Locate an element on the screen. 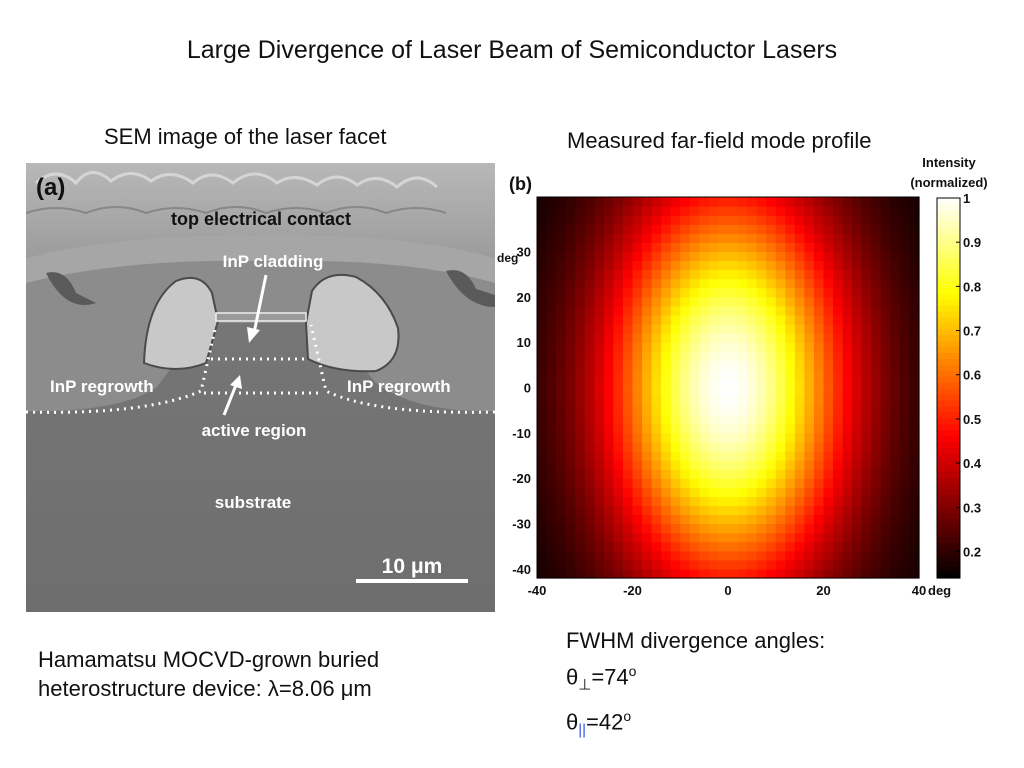 The height and width of the screenshot is (768, 1024). x-tick-label: -20 is located at coordinates (632, 590).